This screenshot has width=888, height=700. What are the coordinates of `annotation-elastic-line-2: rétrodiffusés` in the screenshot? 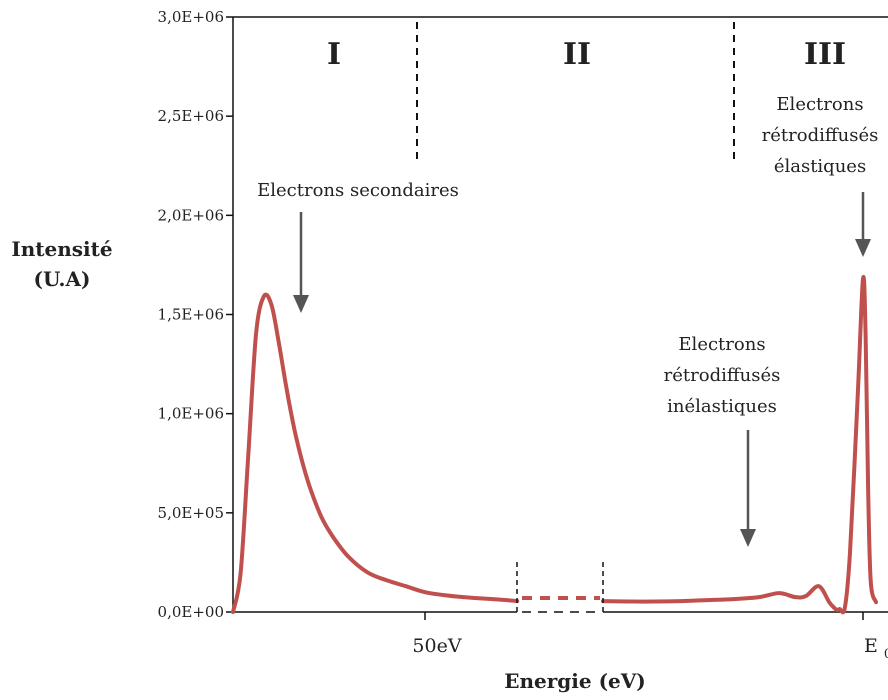 It's located at (820, 135).